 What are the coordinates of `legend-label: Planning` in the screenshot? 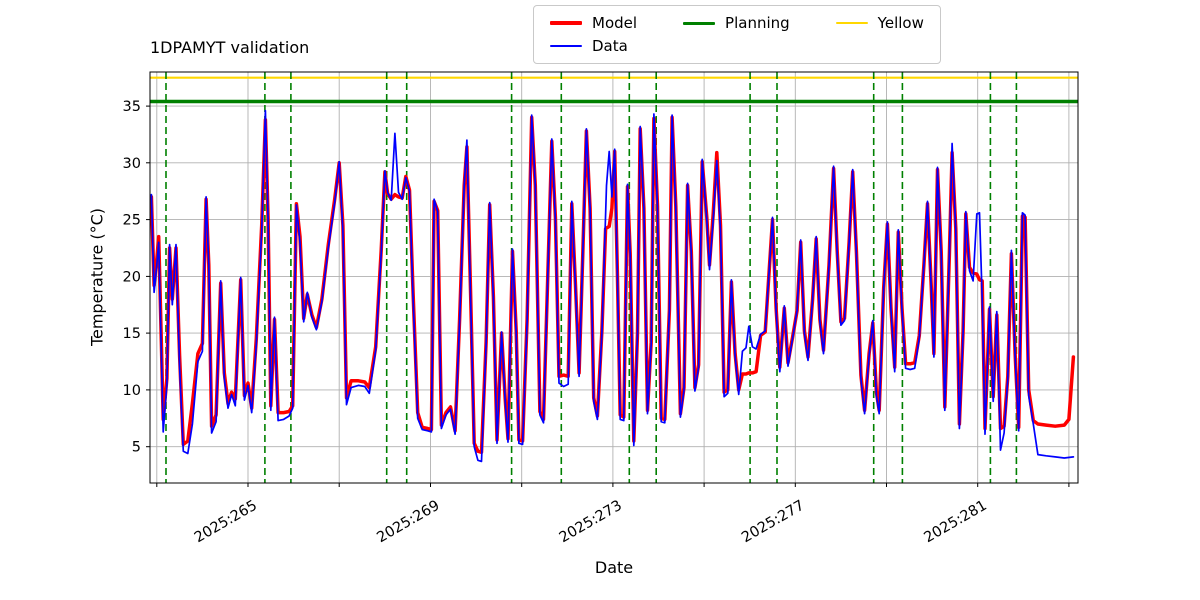 It's located at (757, 23).